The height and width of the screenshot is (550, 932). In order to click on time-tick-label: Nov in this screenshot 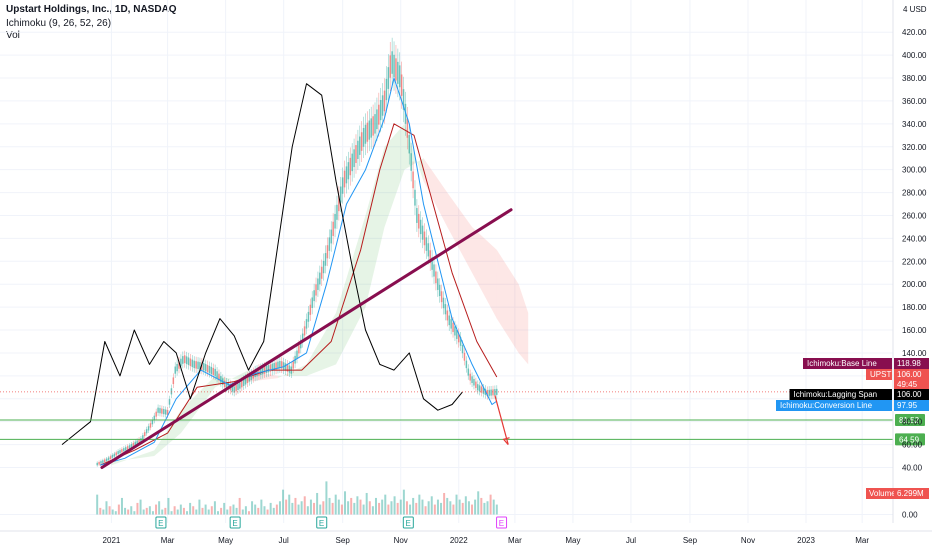, I will do `click(748, 540)`.